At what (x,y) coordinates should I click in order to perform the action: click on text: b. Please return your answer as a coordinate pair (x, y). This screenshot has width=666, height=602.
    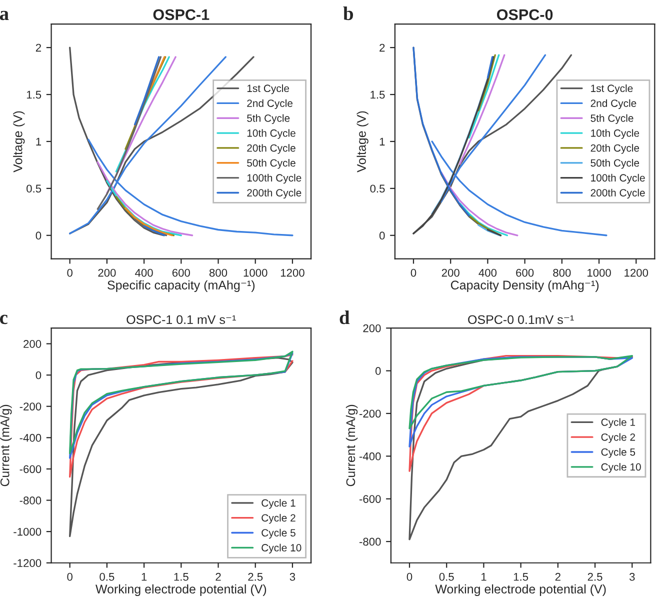
    Looking at the image, I should click on (348, 13).